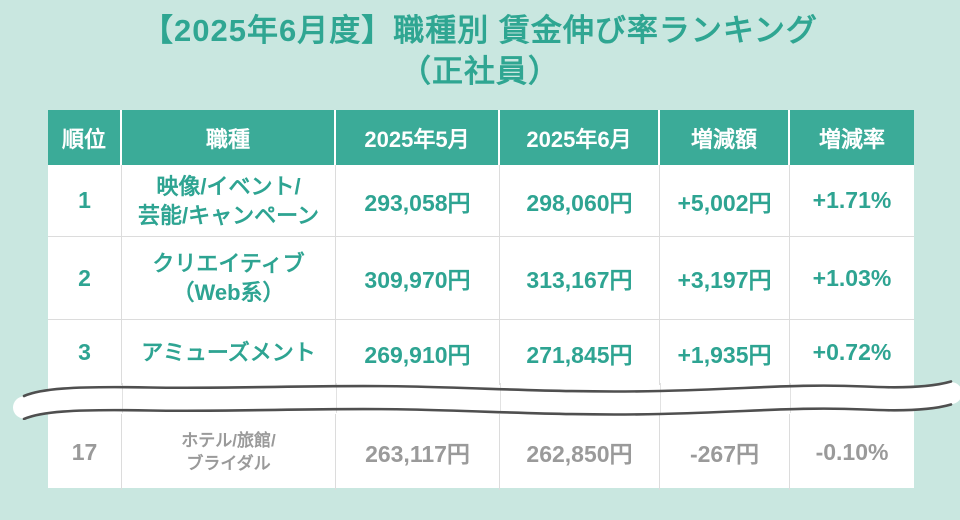  What do you see at coordinates (85, 452) in the screenshot?
I see `rank-value: 17` at bounding box center [85, 452].